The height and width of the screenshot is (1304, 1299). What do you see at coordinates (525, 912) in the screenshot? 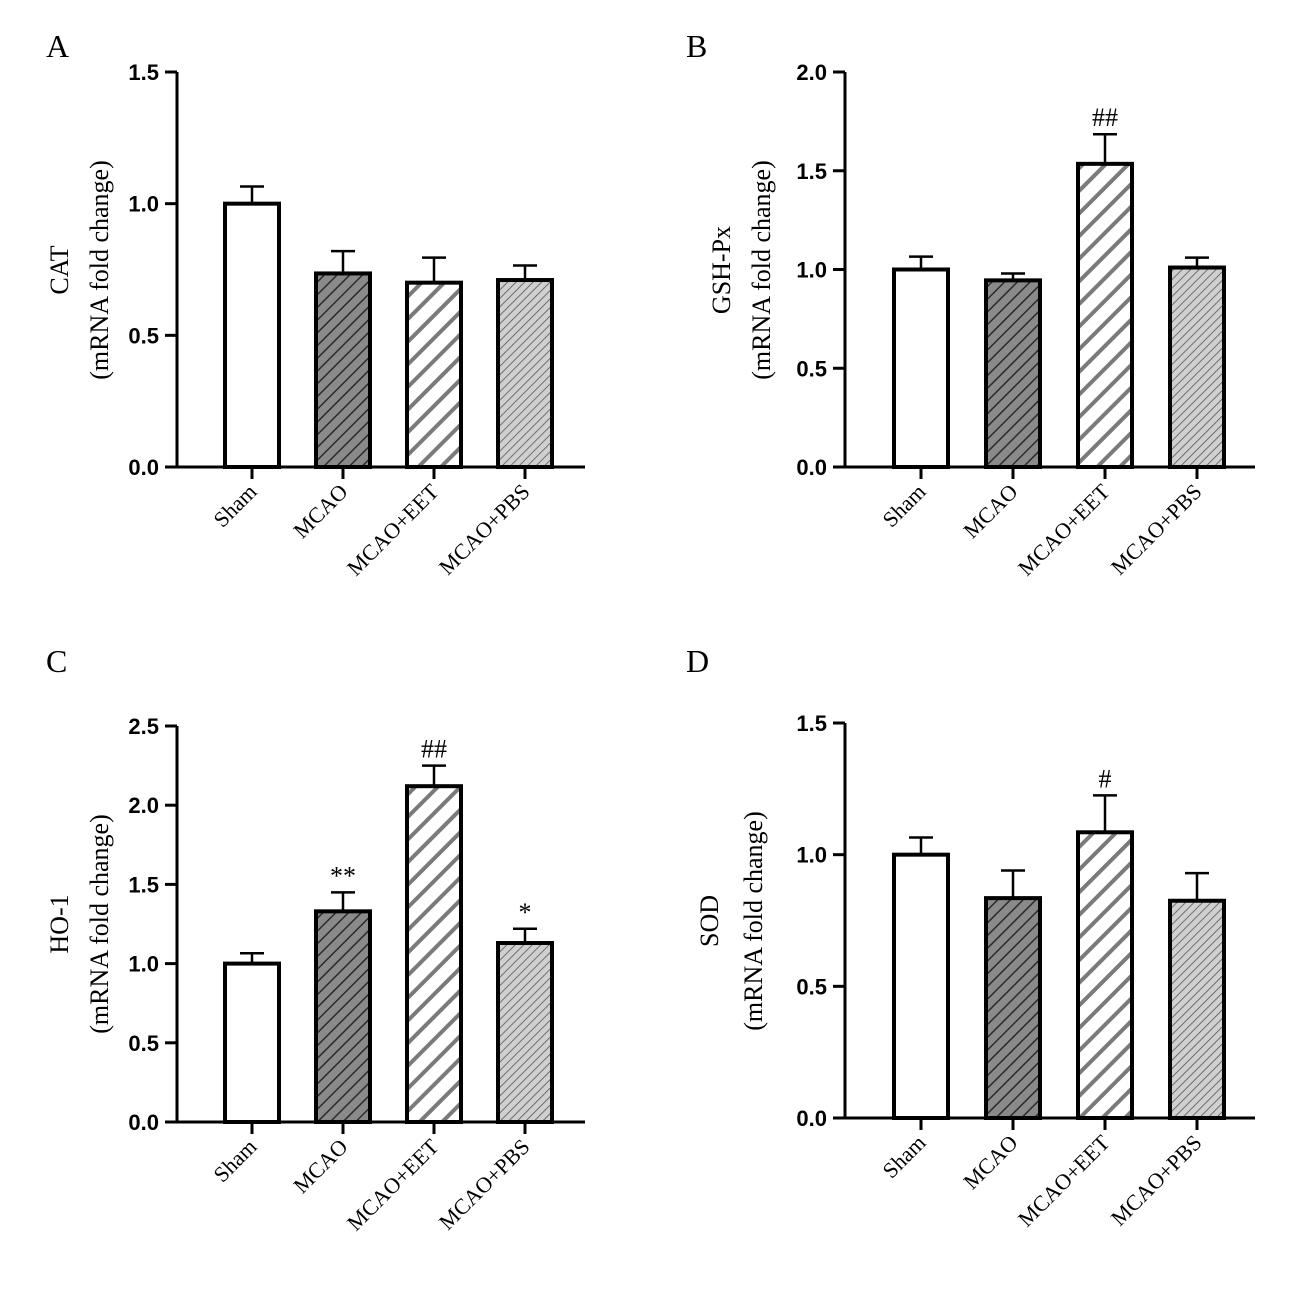
I see `significance-label: *` at bounding box center [525, 912].